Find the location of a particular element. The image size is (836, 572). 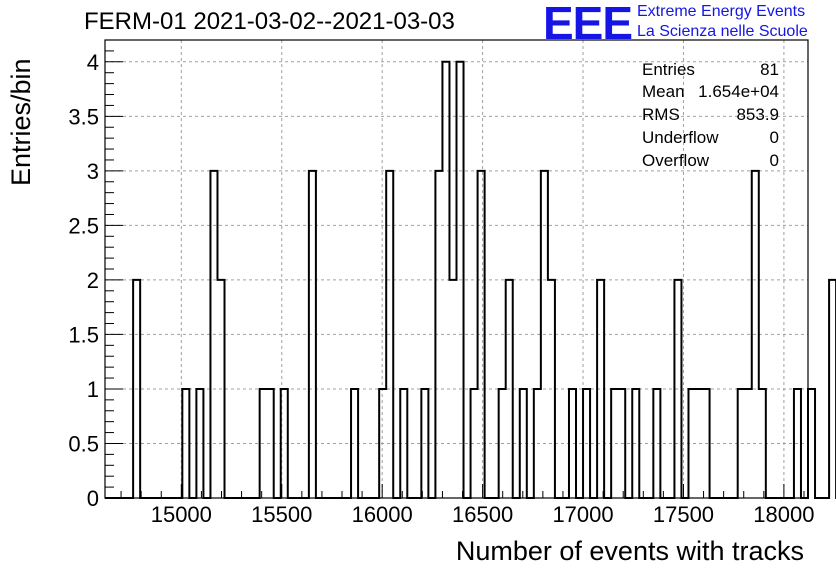

stats-rms-value: 853.9 is located at coordinates (757, 114).